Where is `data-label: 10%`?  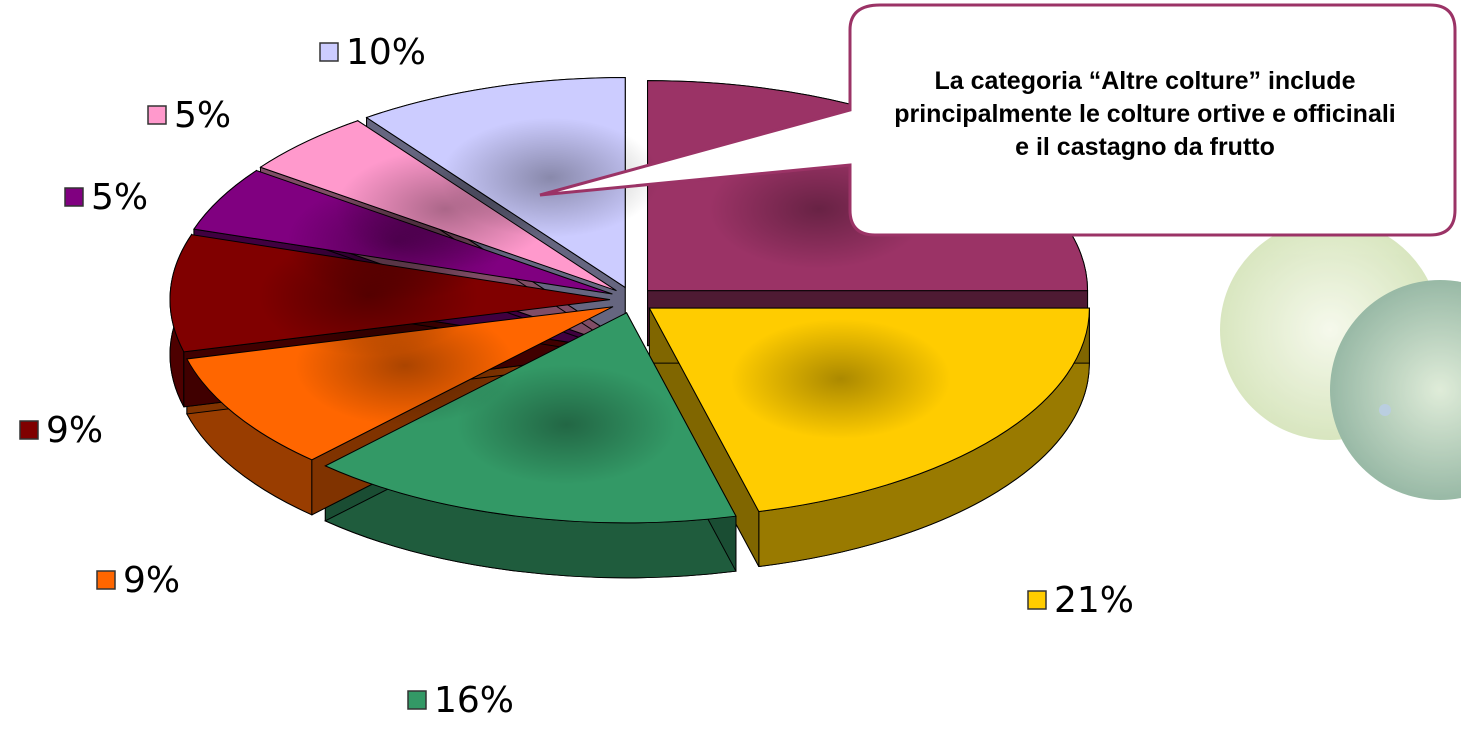 data-label: 10% is located at coordinates (386, 52).